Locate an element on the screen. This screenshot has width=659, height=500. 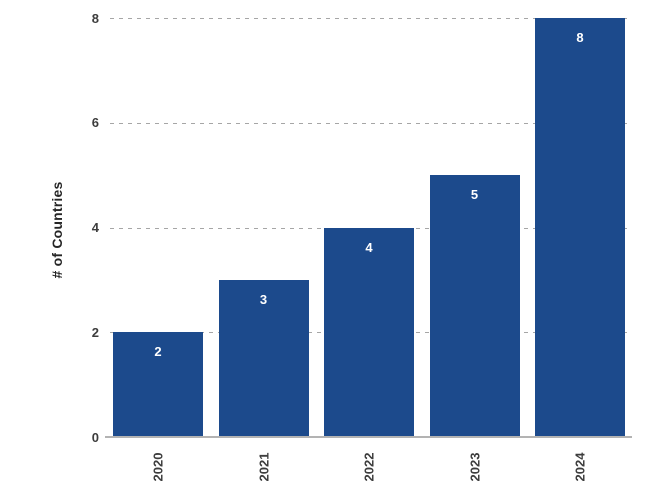
bar: 5 is located at coordinates (474, 306).